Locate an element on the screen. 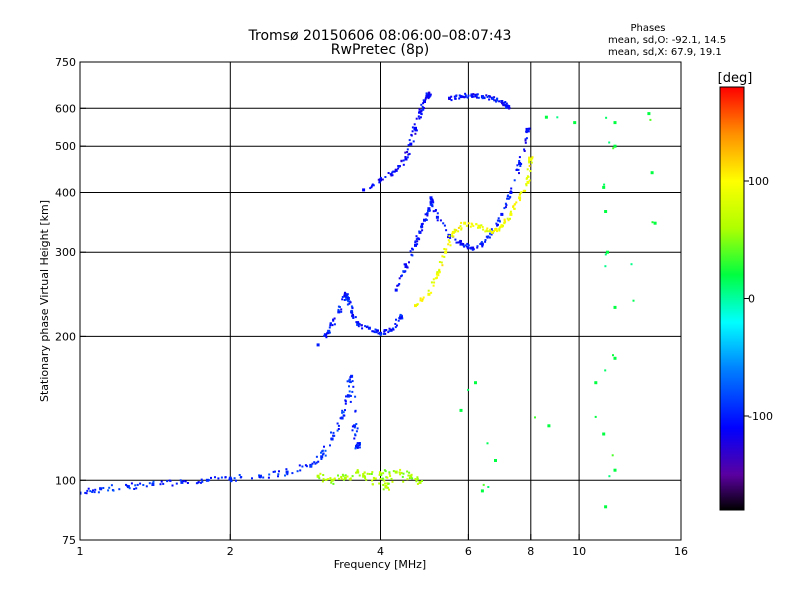  x-tick-label: 2 is located at coordinates (230, 551).